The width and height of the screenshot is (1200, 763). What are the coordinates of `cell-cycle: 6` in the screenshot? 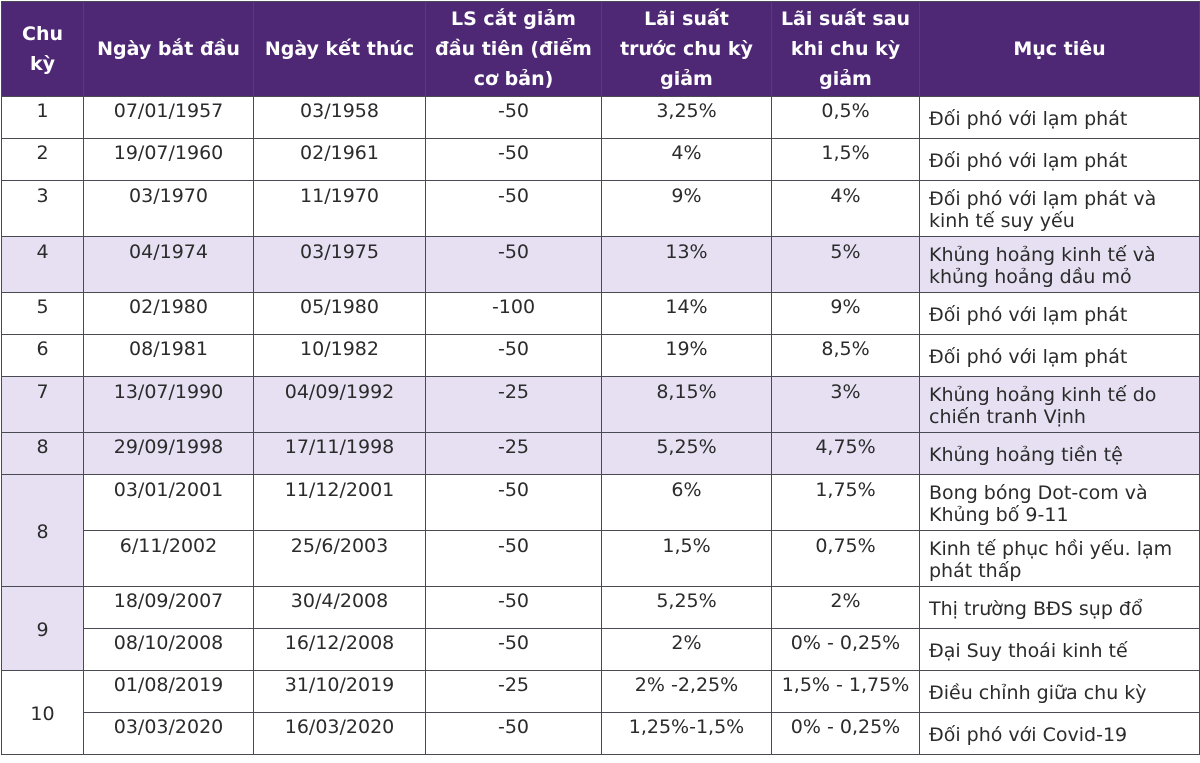 It's located at (42, 355).